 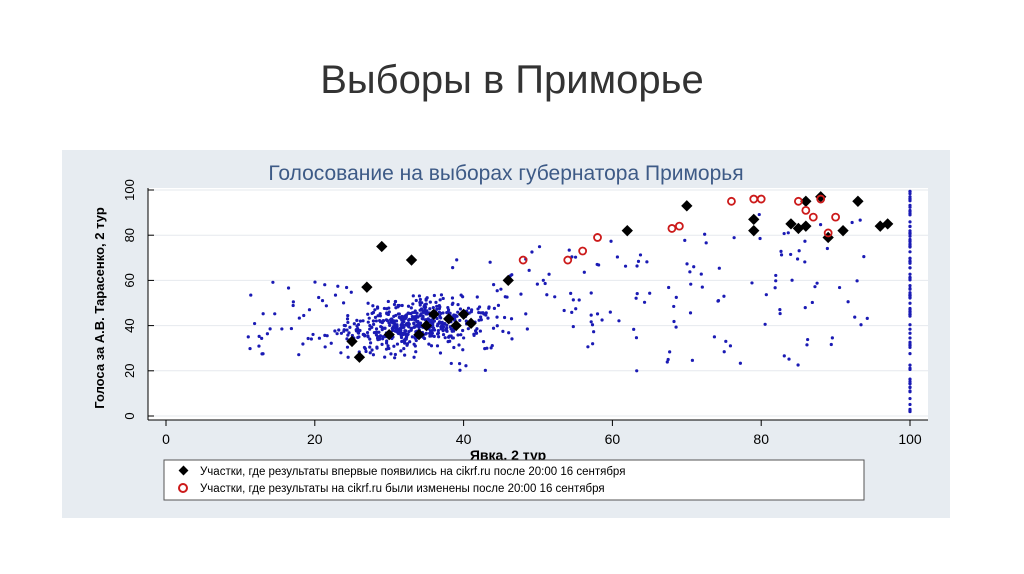 What do you see at coordinates (315, 439) in the screenshot?
I see `x-tick-label: 20` at bounding box center [315, 439].